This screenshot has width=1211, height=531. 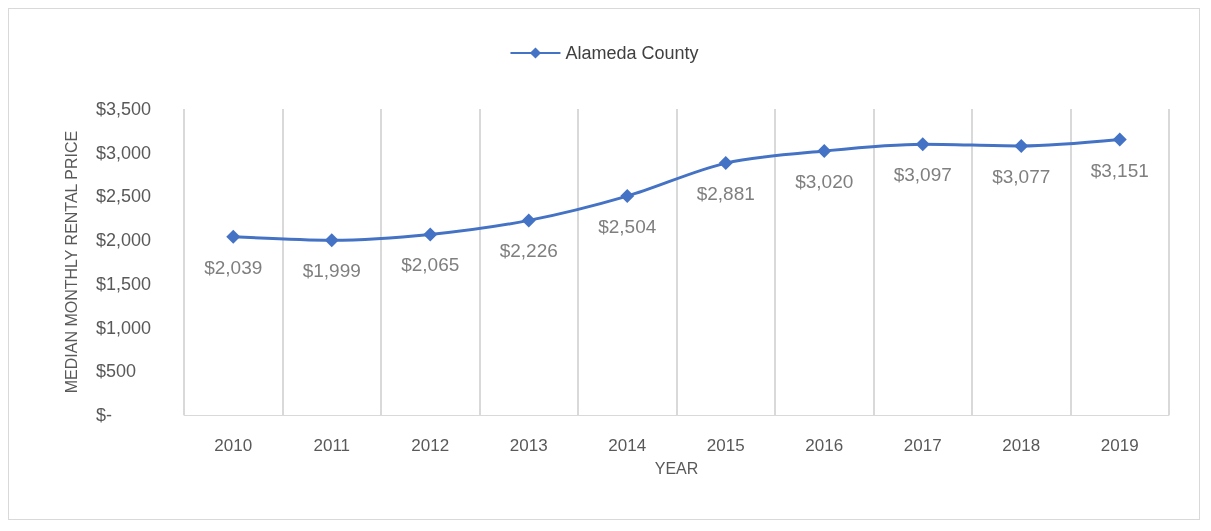 I want to click on y-tick-label: $-, so click(x=104, y=415).